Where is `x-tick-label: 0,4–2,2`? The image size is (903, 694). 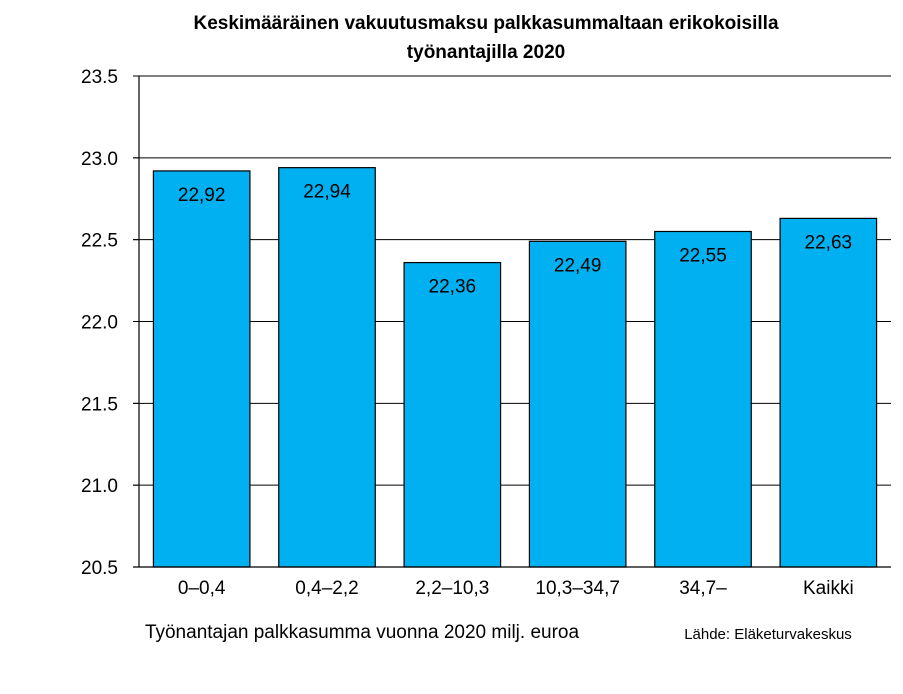 x-tick-label: 0,4–2,2 is located at coordinates (326, 588).